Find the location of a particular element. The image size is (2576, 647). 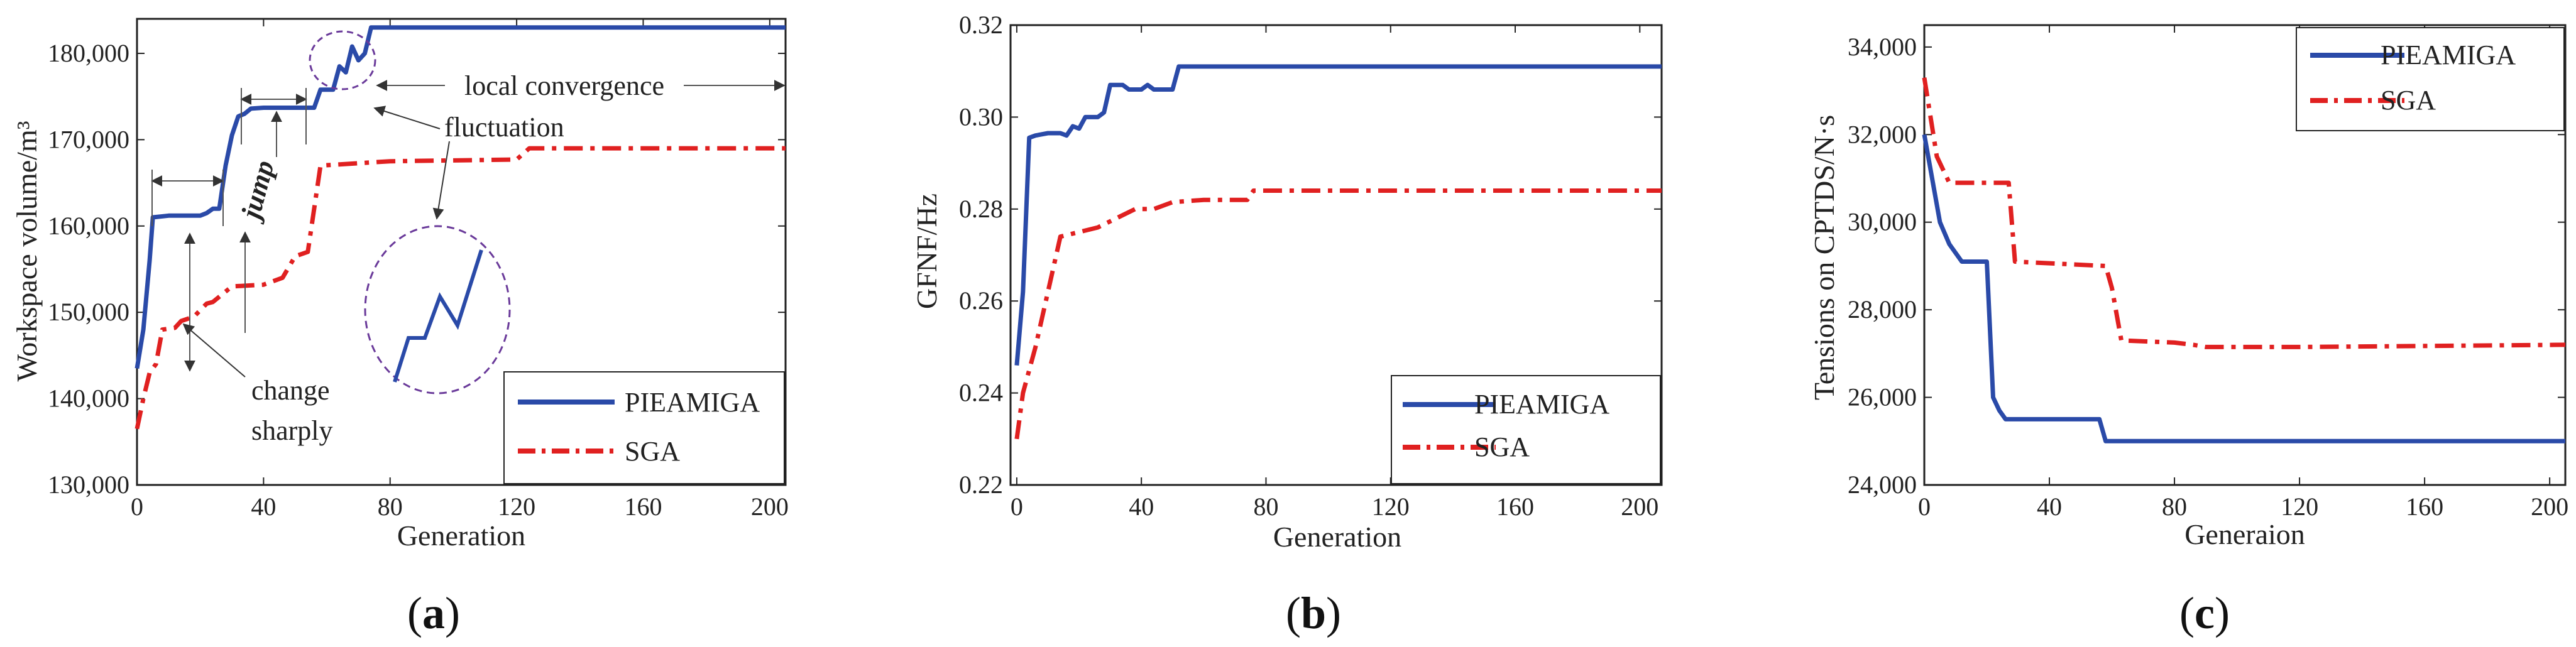

annotation-local-convergence-label: local convergence is located at coordinates (564, 85).